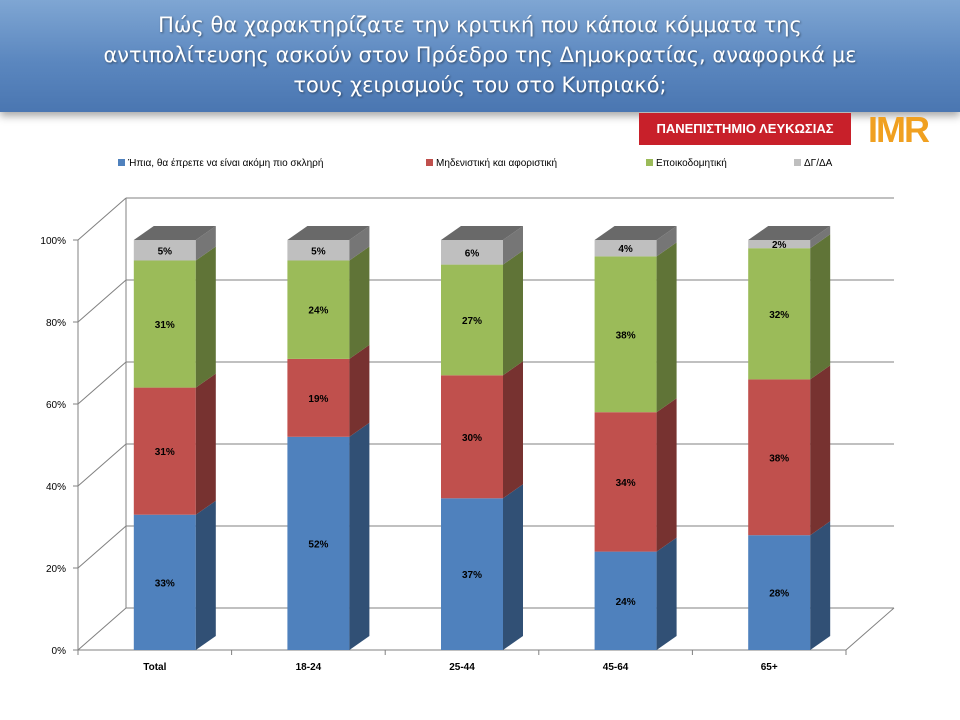 This screenshot has height=720, width=960. I want to click on data-label: 33%, so click(165, 583).